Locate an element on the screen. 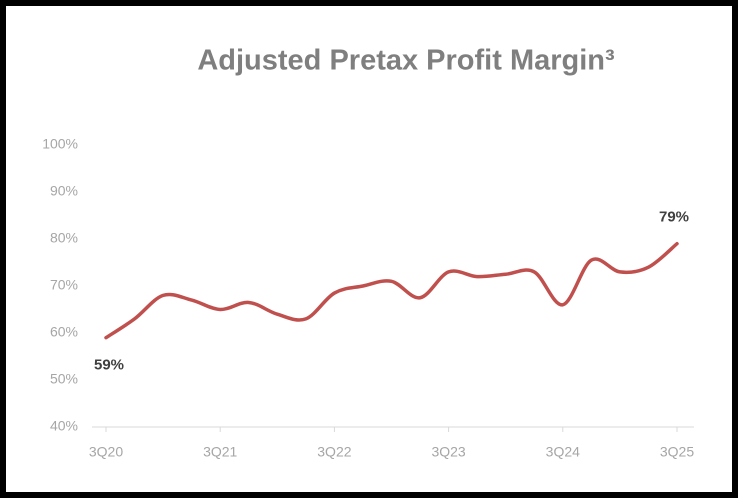 Image resolution: width=738 pixels, height=498 pixels. x-tick-label: 3Q20 is located at coordinates (106, 452).